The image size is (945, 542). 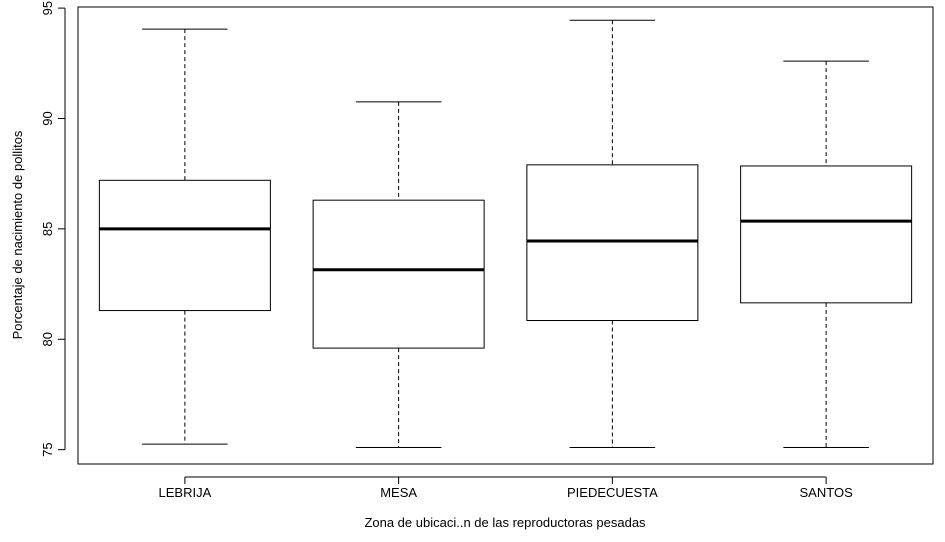 What do you see at coordinates (506, 488) in the screenshot?
I see `x-axis: LEBRIJA MESA PIEDECUESTA SANTOS` at bounding box center [506, 488].